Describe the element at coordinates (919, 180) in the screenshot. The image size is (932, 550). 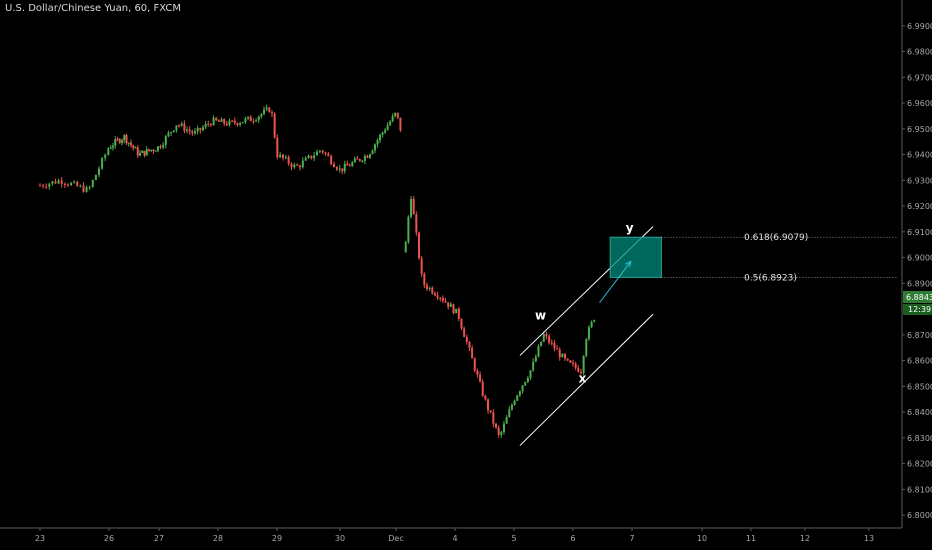
I see `price-tick-label: 6.9300` at that location.